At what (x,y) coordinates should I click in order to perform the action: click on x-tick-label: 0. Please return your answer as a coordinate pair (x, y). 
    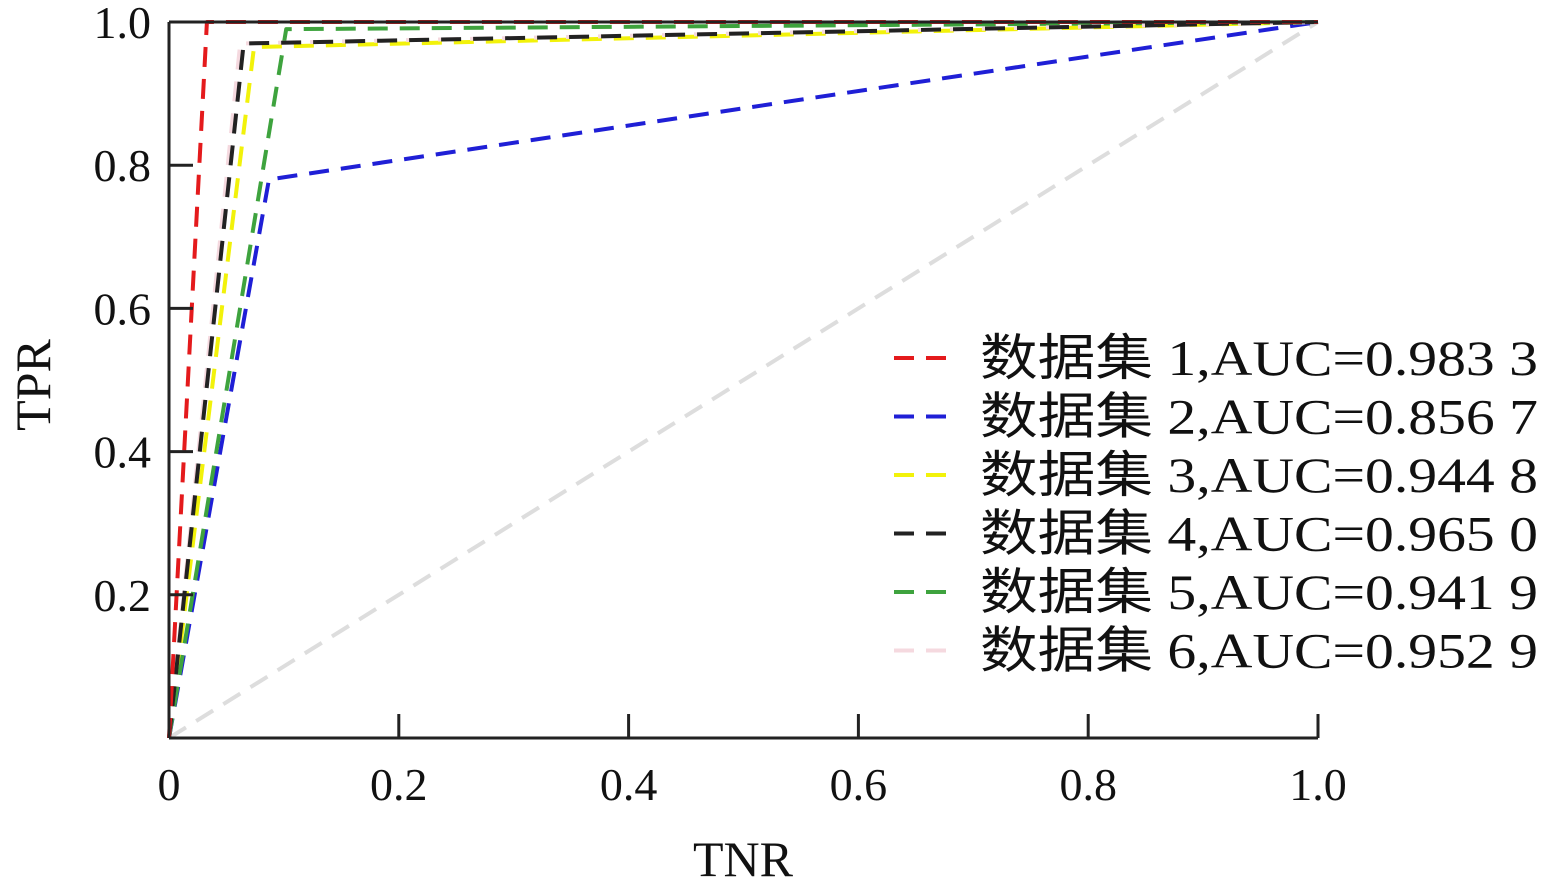
    Looking at the image, I should click on (169, 784).